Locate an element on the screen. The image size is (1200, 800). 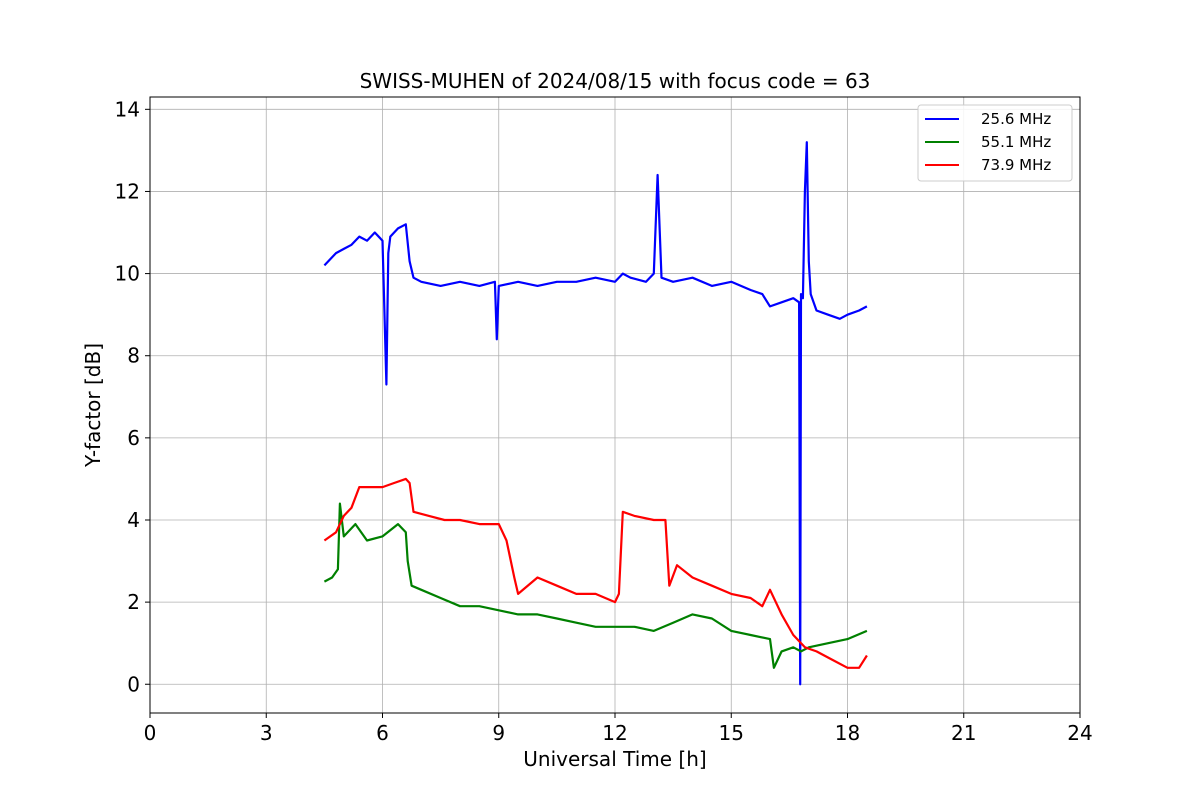
series-line-55-1-mhz is located at coordinates (595, 585).